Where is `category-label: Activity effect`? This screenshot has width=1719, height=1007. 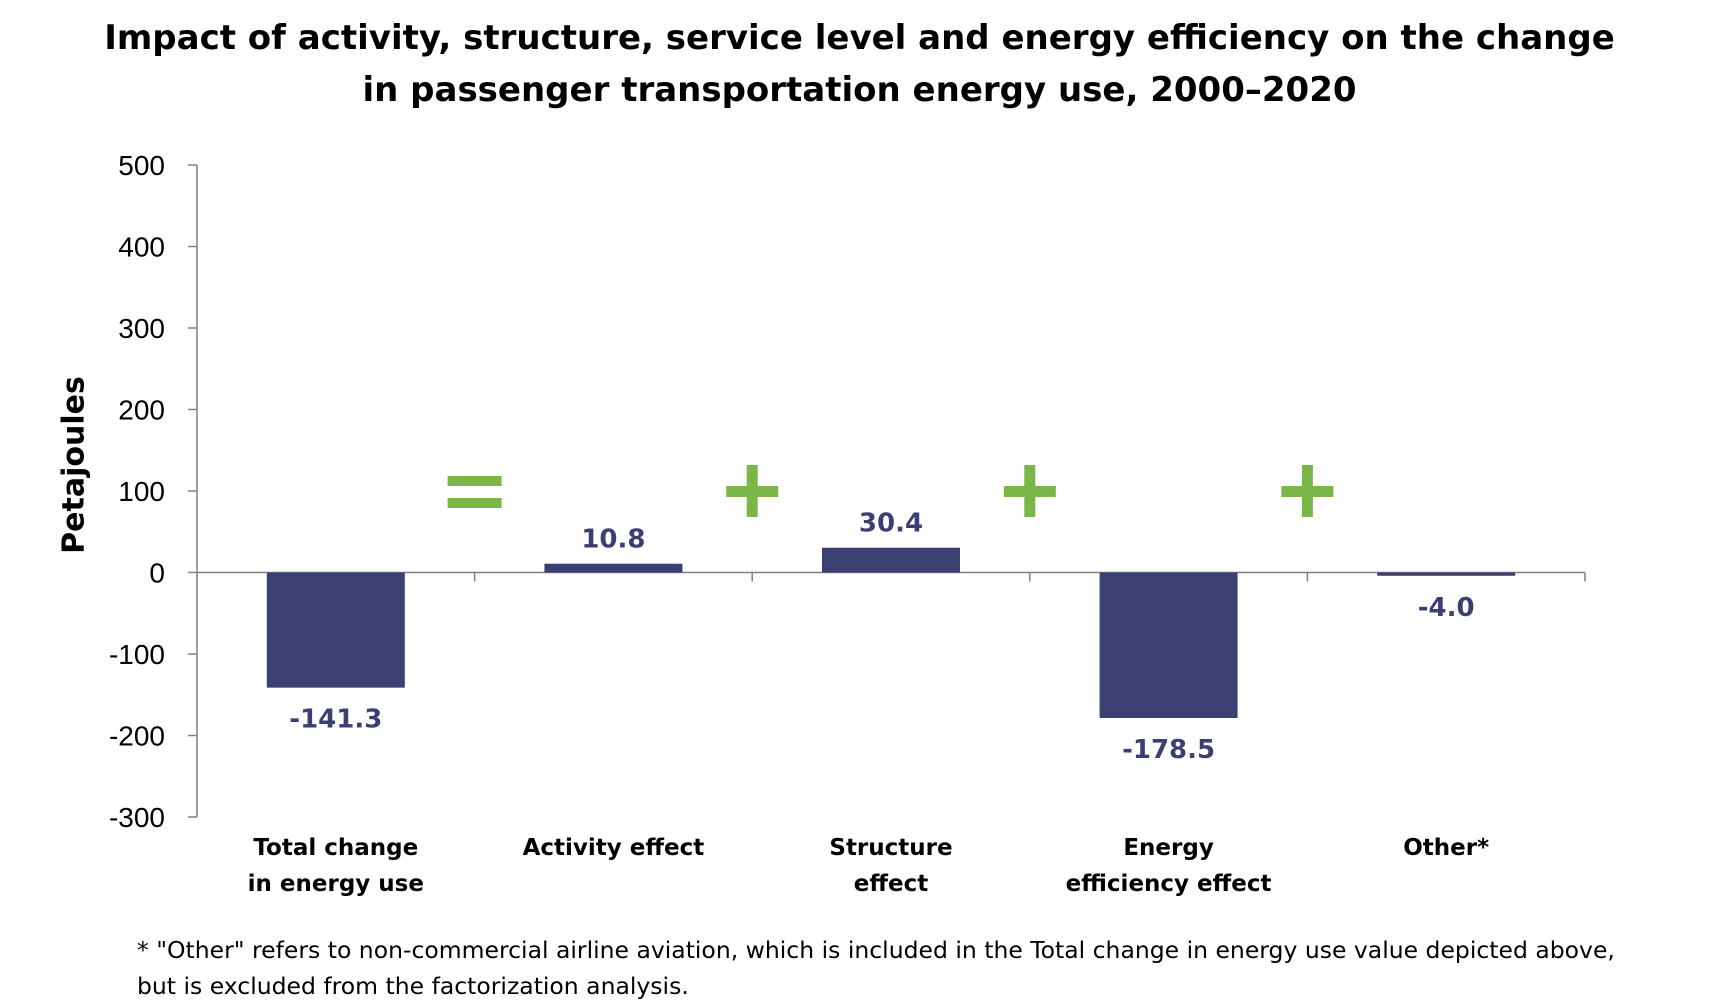 category-label: Activity effect is located at coordinates (614, 848).